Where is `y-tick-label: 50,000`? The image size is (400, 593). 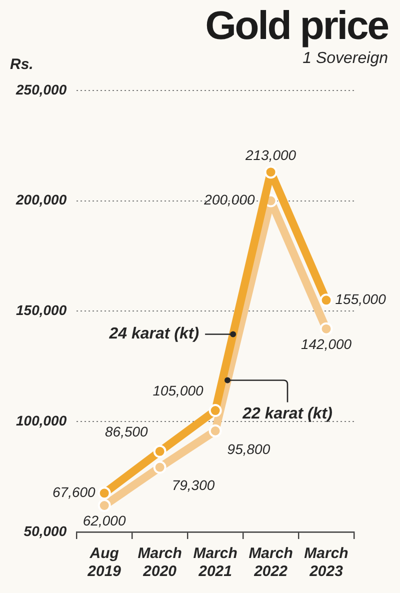 y-tick-label: 50,000 is located at coordinates (45, 530).